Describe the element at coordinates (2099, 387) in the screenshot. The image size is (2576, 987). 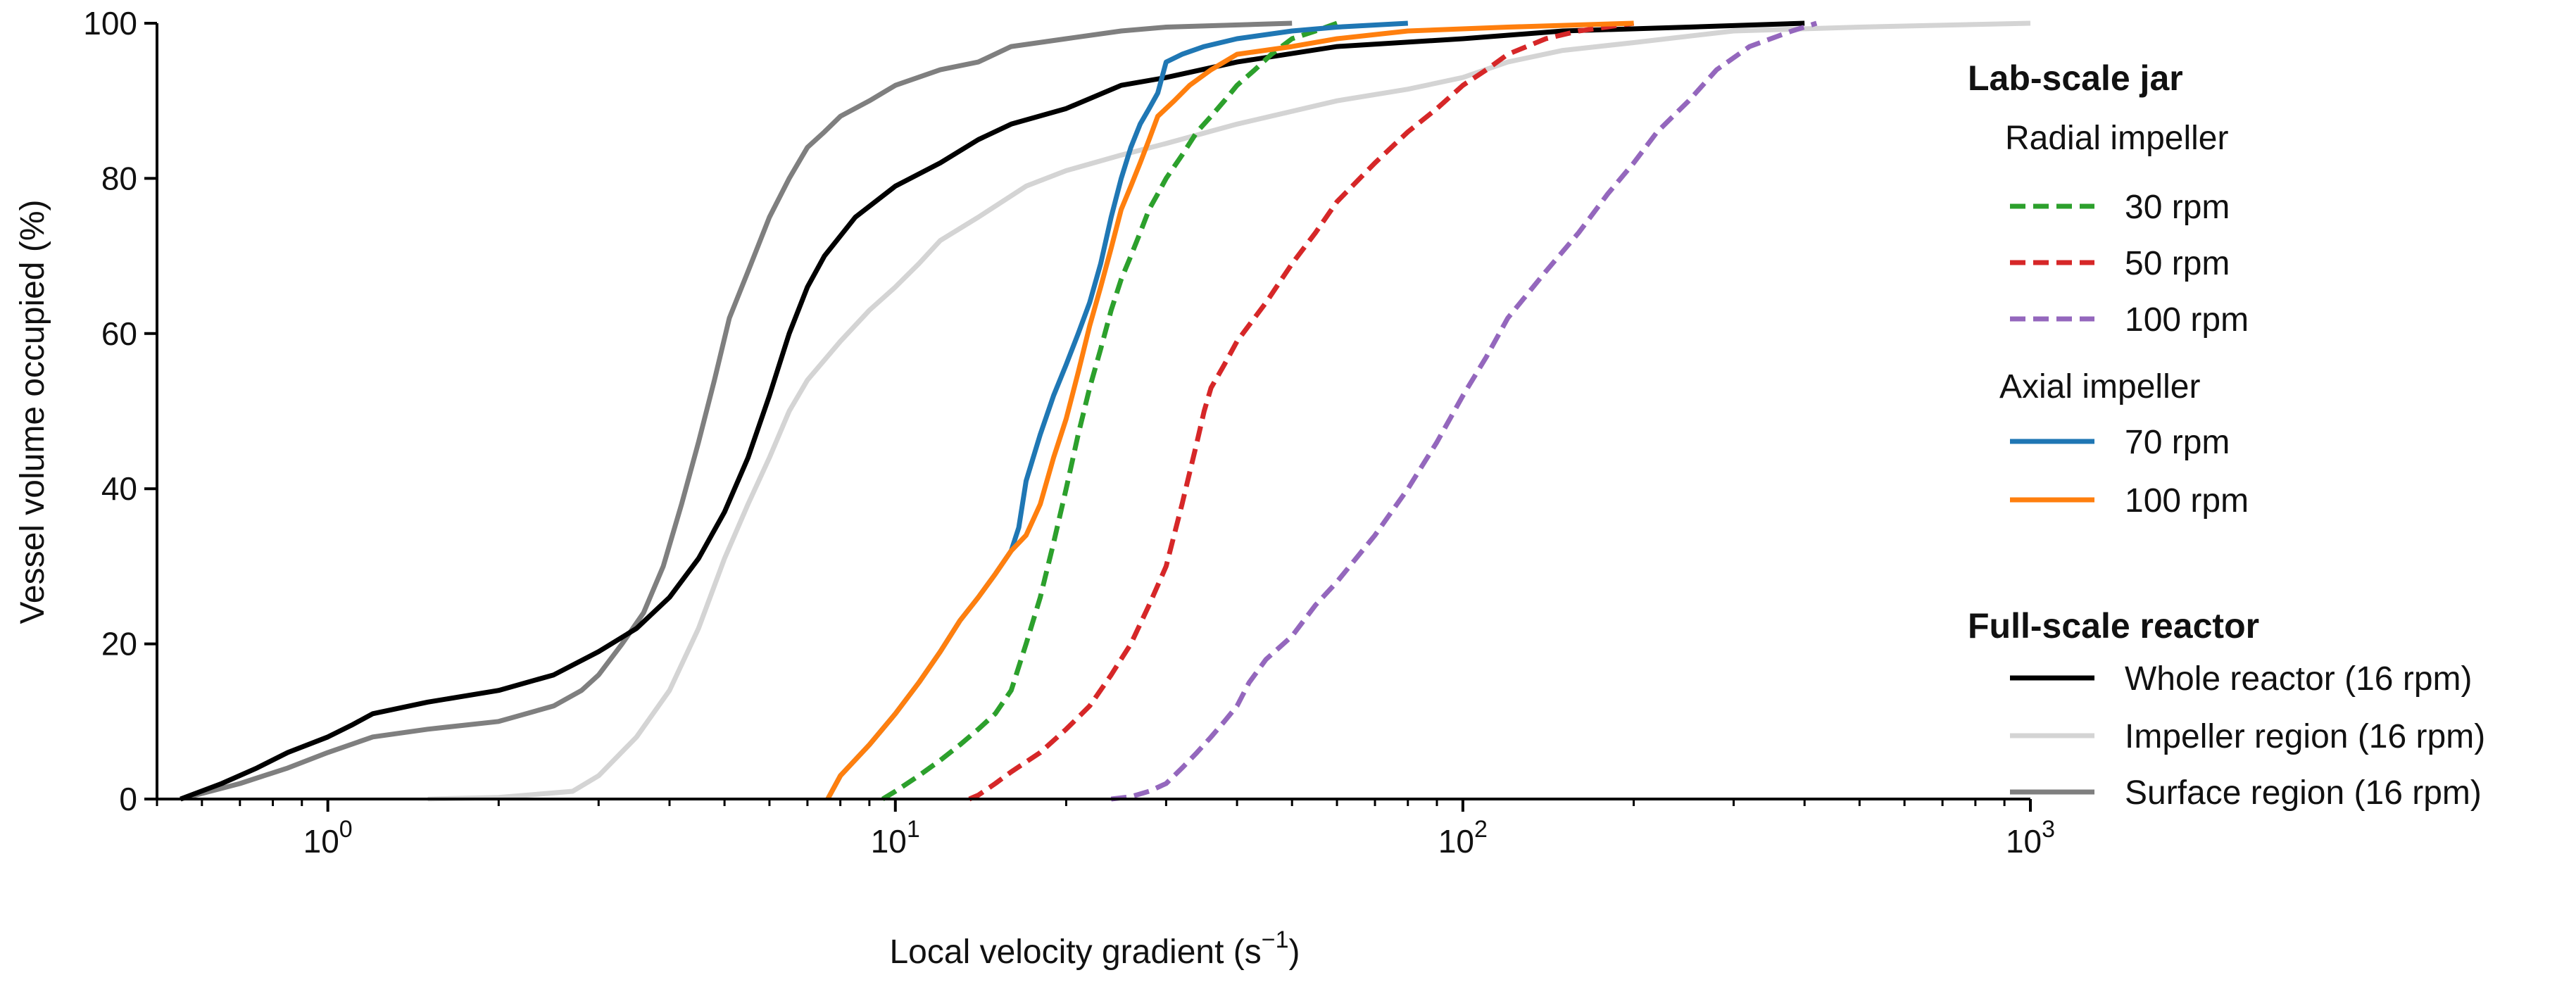
I see `legend-subgroup-axial: Axial impeller` at that location.